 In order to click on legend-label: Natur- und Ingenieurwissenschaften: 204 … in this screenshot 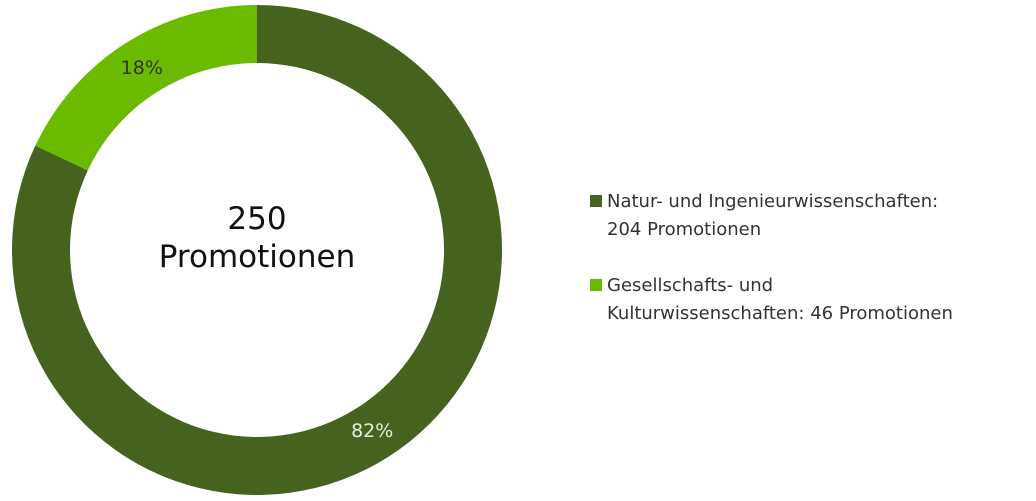, I will do `click(773, 215)`.